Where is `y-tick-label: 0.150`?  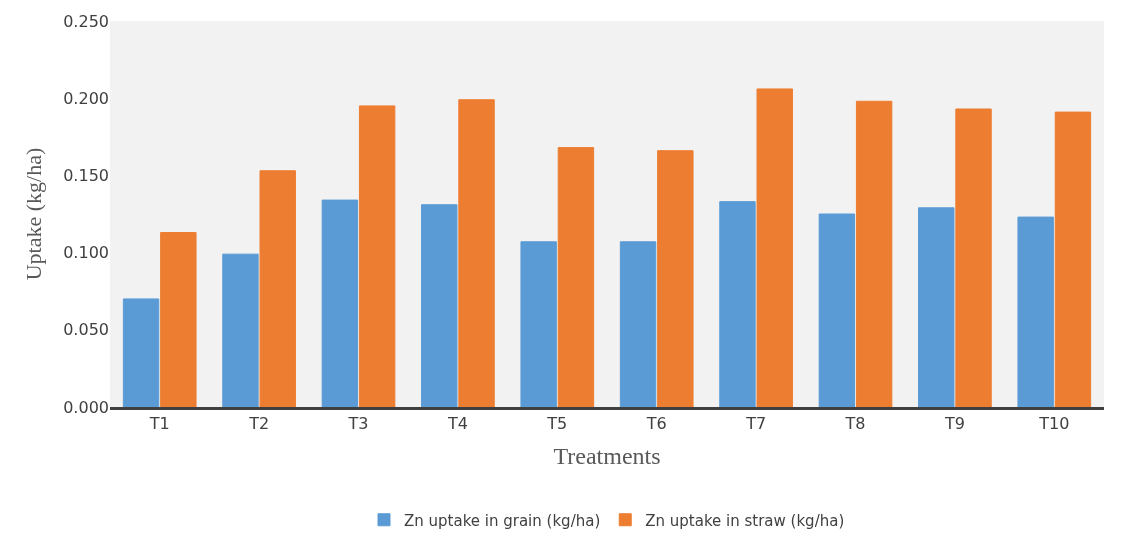 y-tick-label: 0.150 is located at coordinates (86, 175).